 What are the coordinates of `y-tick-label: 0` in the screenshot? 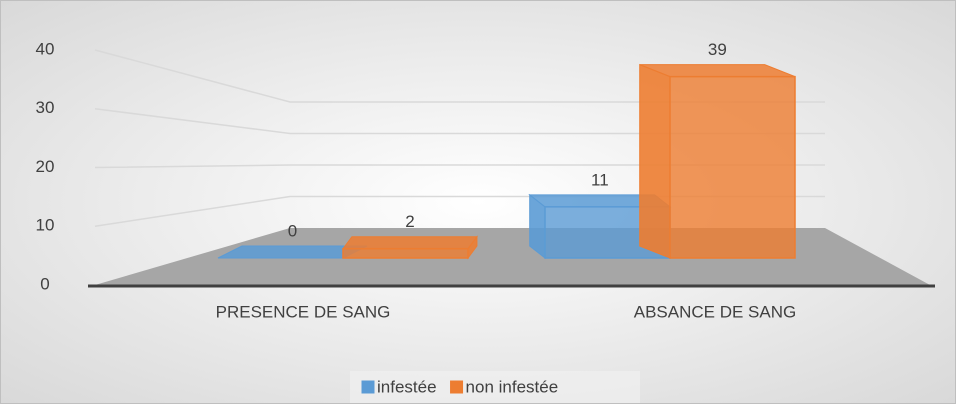 It's located at (44, 283).